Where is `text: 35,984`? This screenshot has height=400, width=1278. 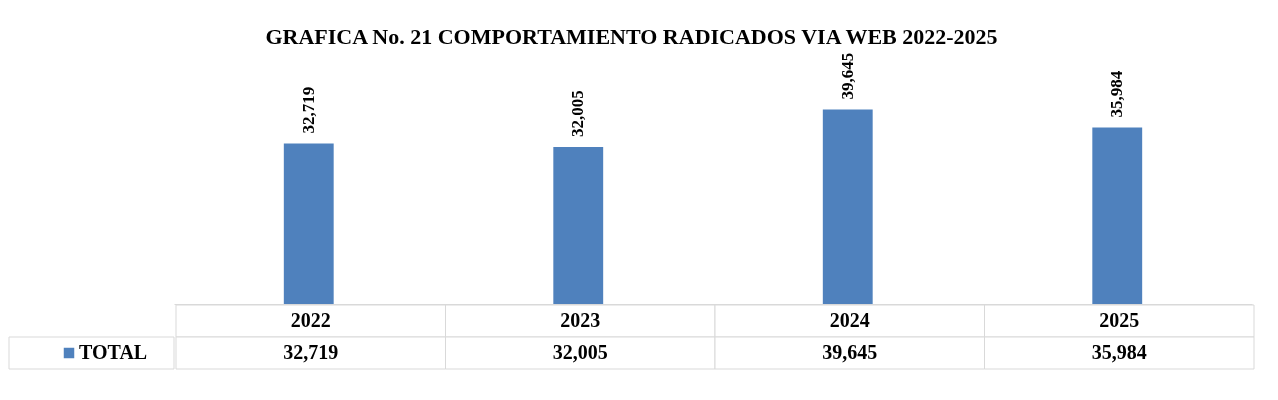
text: 35,984 is located at coordinates (1117, 94).